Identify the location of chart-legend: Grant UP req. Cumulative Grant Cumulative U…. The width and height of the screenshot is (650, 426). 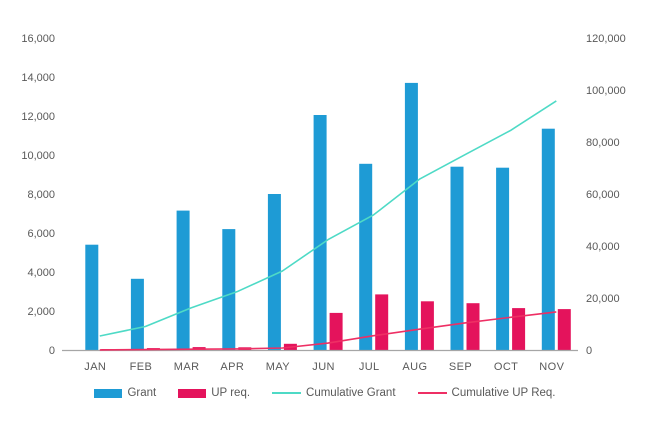
(325, 393).